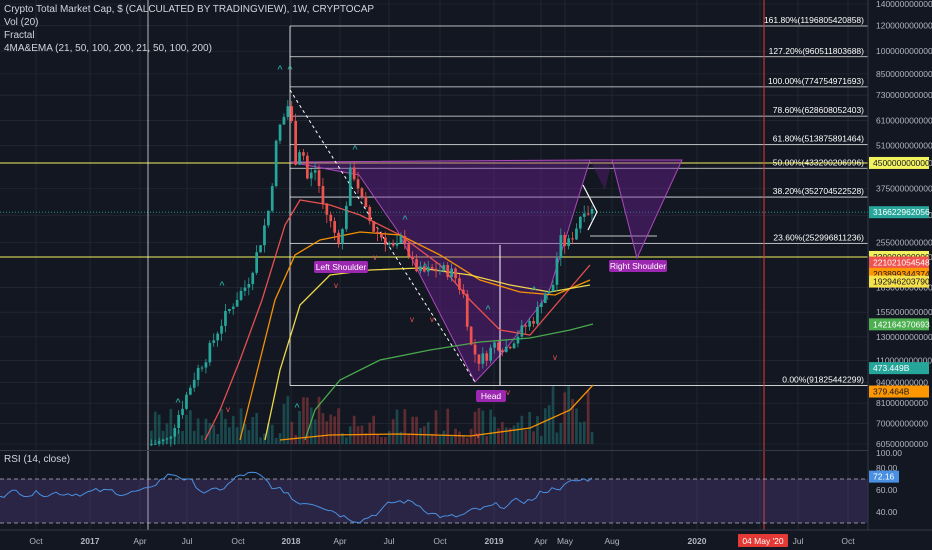  Describe the element at coordinates (904, 145) in the screenshot. I see `price-tick-label: 510000000000` at that location.